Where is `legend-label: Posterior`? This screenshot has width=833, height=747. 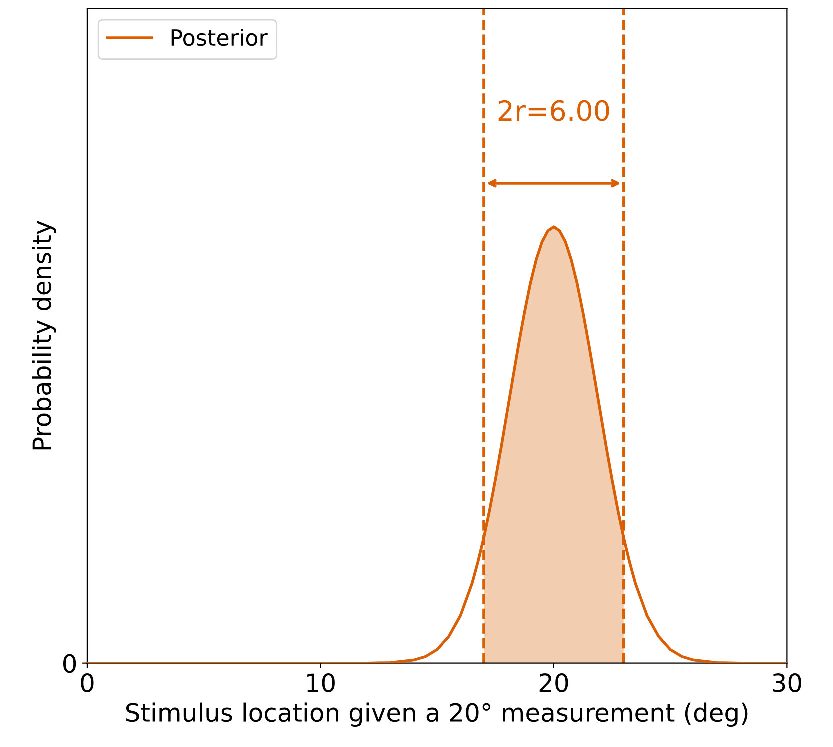
legend-label: Posterior is located at coordinates (220, 37).